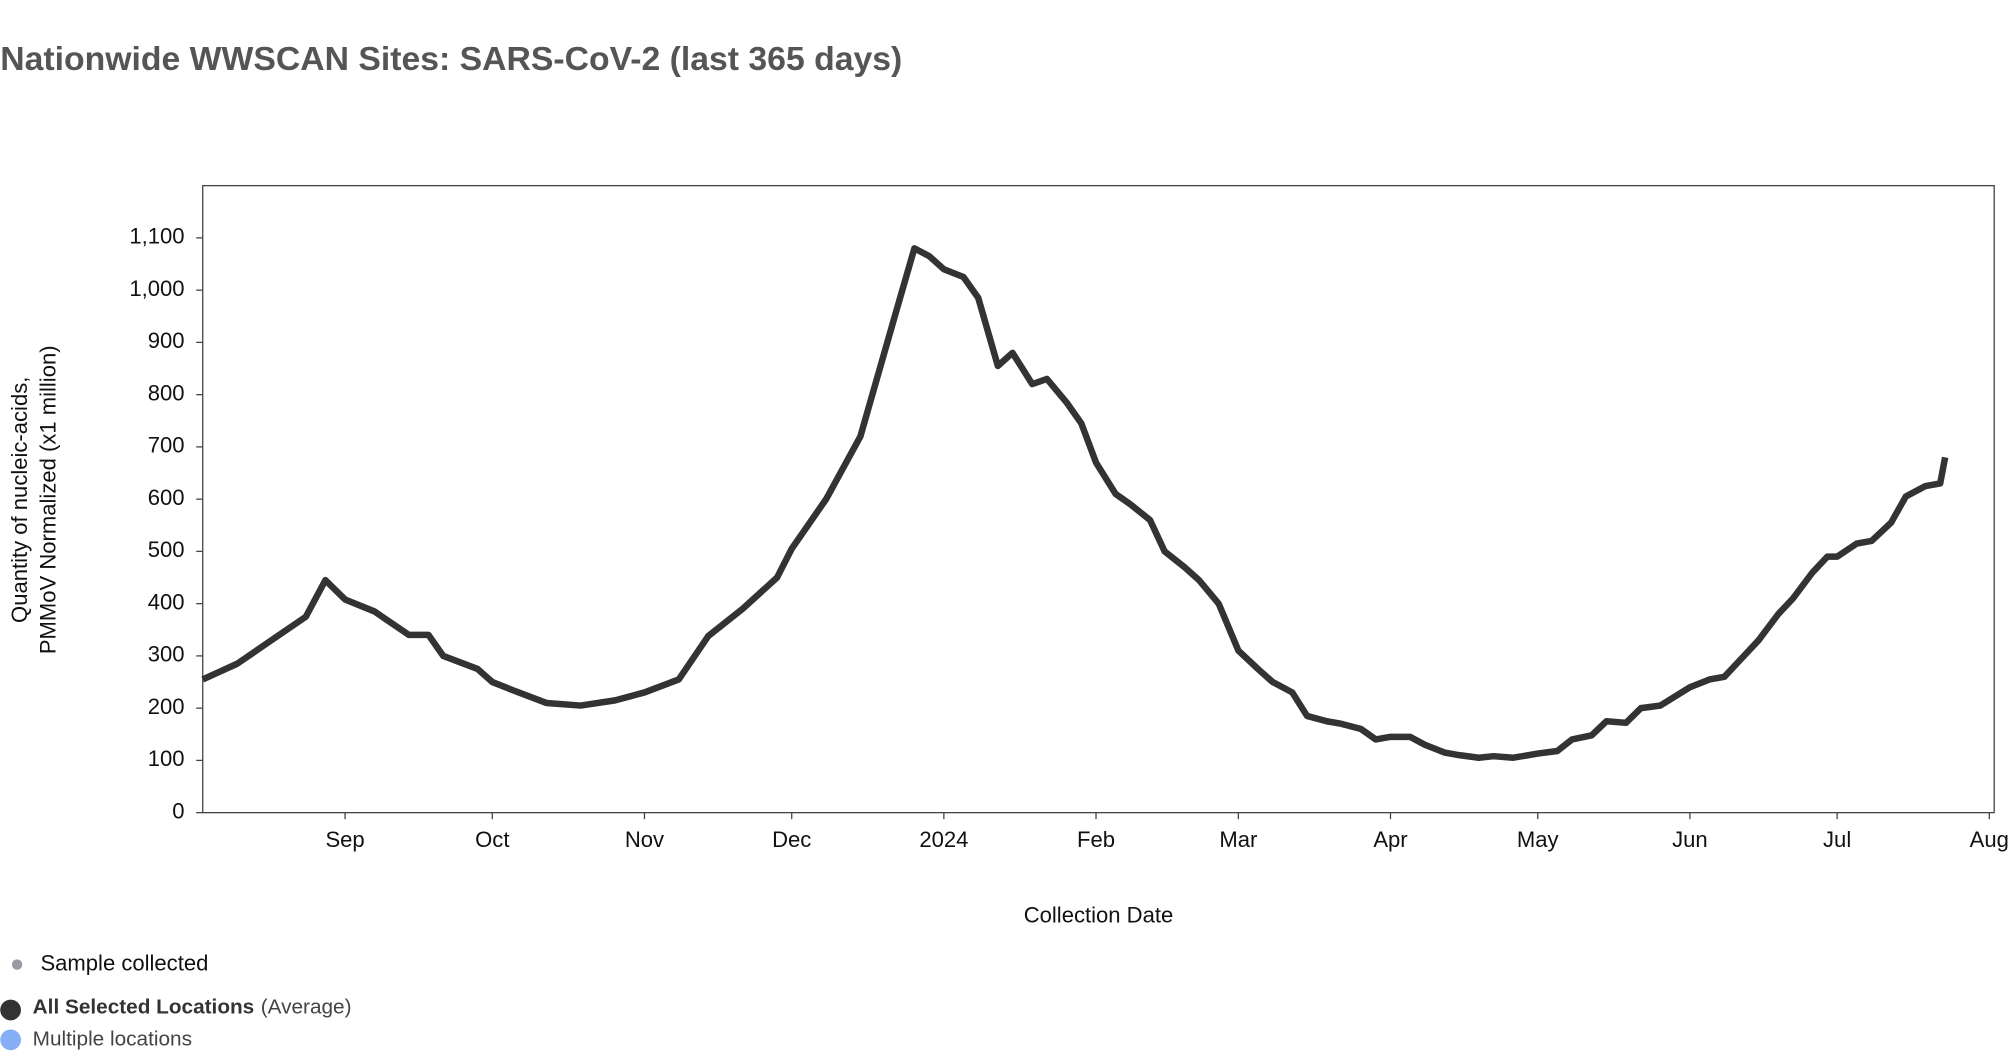 This screenshot has width=2010, height=1058. Describe the element at coordinates (943, 839) in the screenshot. I see `x-tick-label: 2024` at that location.